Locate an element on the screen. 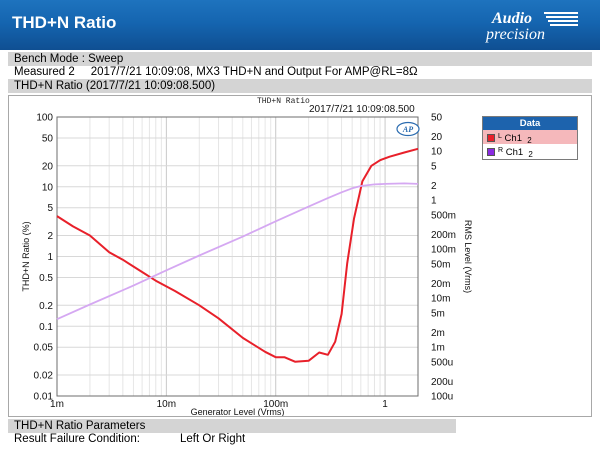  plot-inner-title: THD+N Ratio is located at coordinates (283, 101).